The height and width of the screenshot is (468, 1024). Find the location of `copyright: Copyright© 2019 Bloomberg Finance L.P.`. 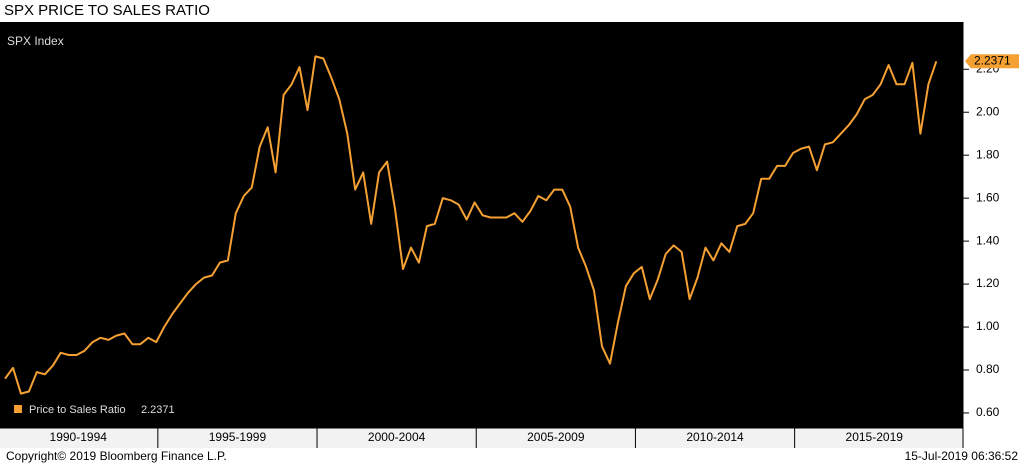

copyright: Copyright© 2019 Bloomberg Finance L.P. is located at coordinates (116, 456).